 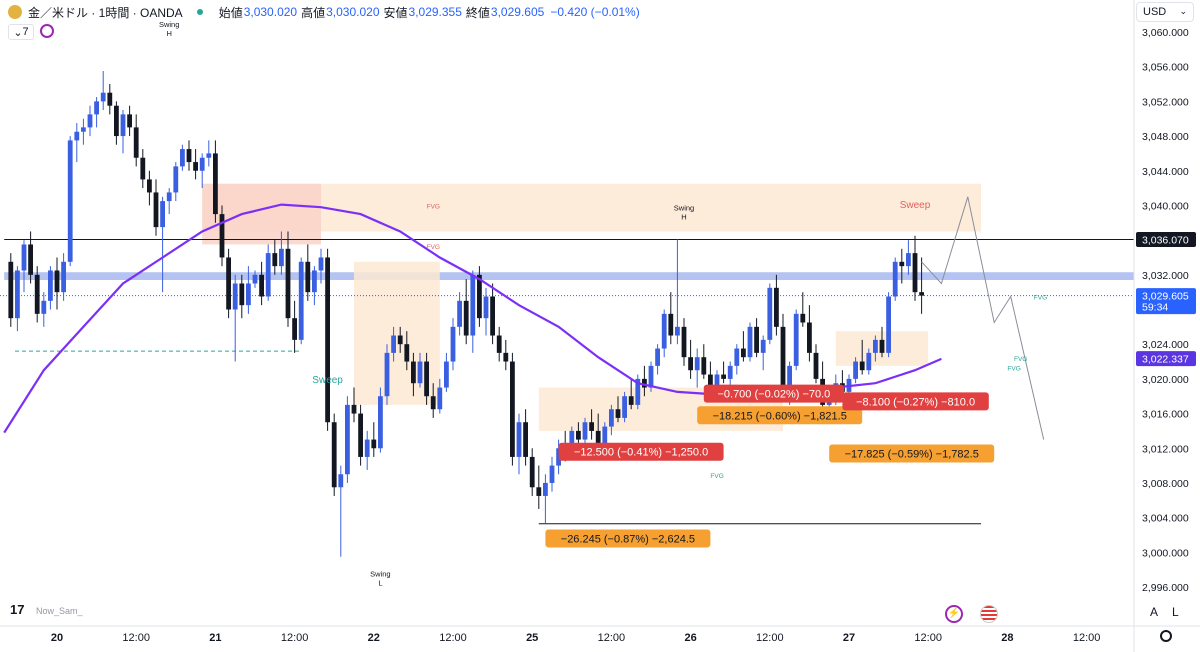 I want to click on measure-label-text: −12.500 (−0.41%) −1,250.0, so click(x=641, y=453).